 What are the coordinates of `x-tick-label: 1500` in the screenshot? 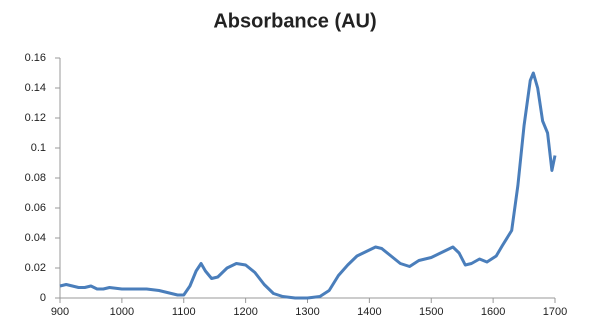 It's located at (431, 312).